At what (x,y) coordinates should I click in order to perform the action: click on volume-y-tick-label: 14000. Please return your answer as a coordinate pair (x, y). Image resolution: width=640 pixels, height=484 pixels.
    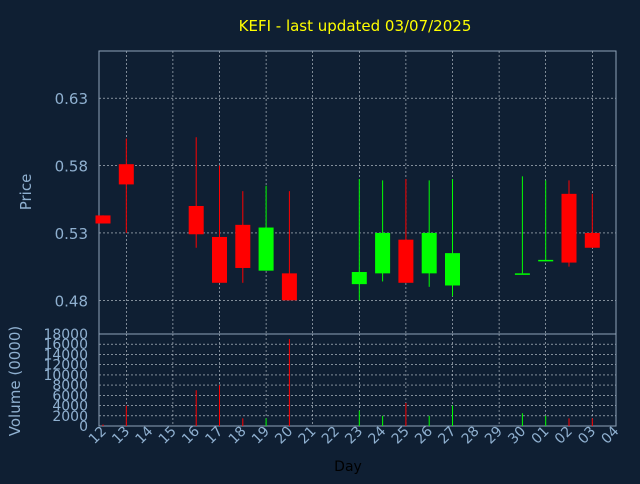
    Looking at the image, I should click on (65, 355).